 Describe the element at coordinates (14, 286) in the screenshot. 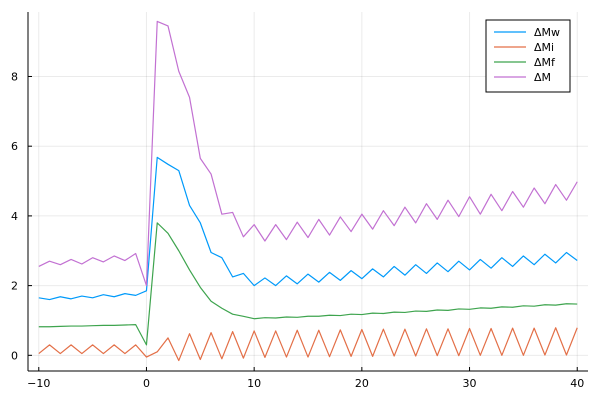

I see `y-tick-label: 2` at that location.